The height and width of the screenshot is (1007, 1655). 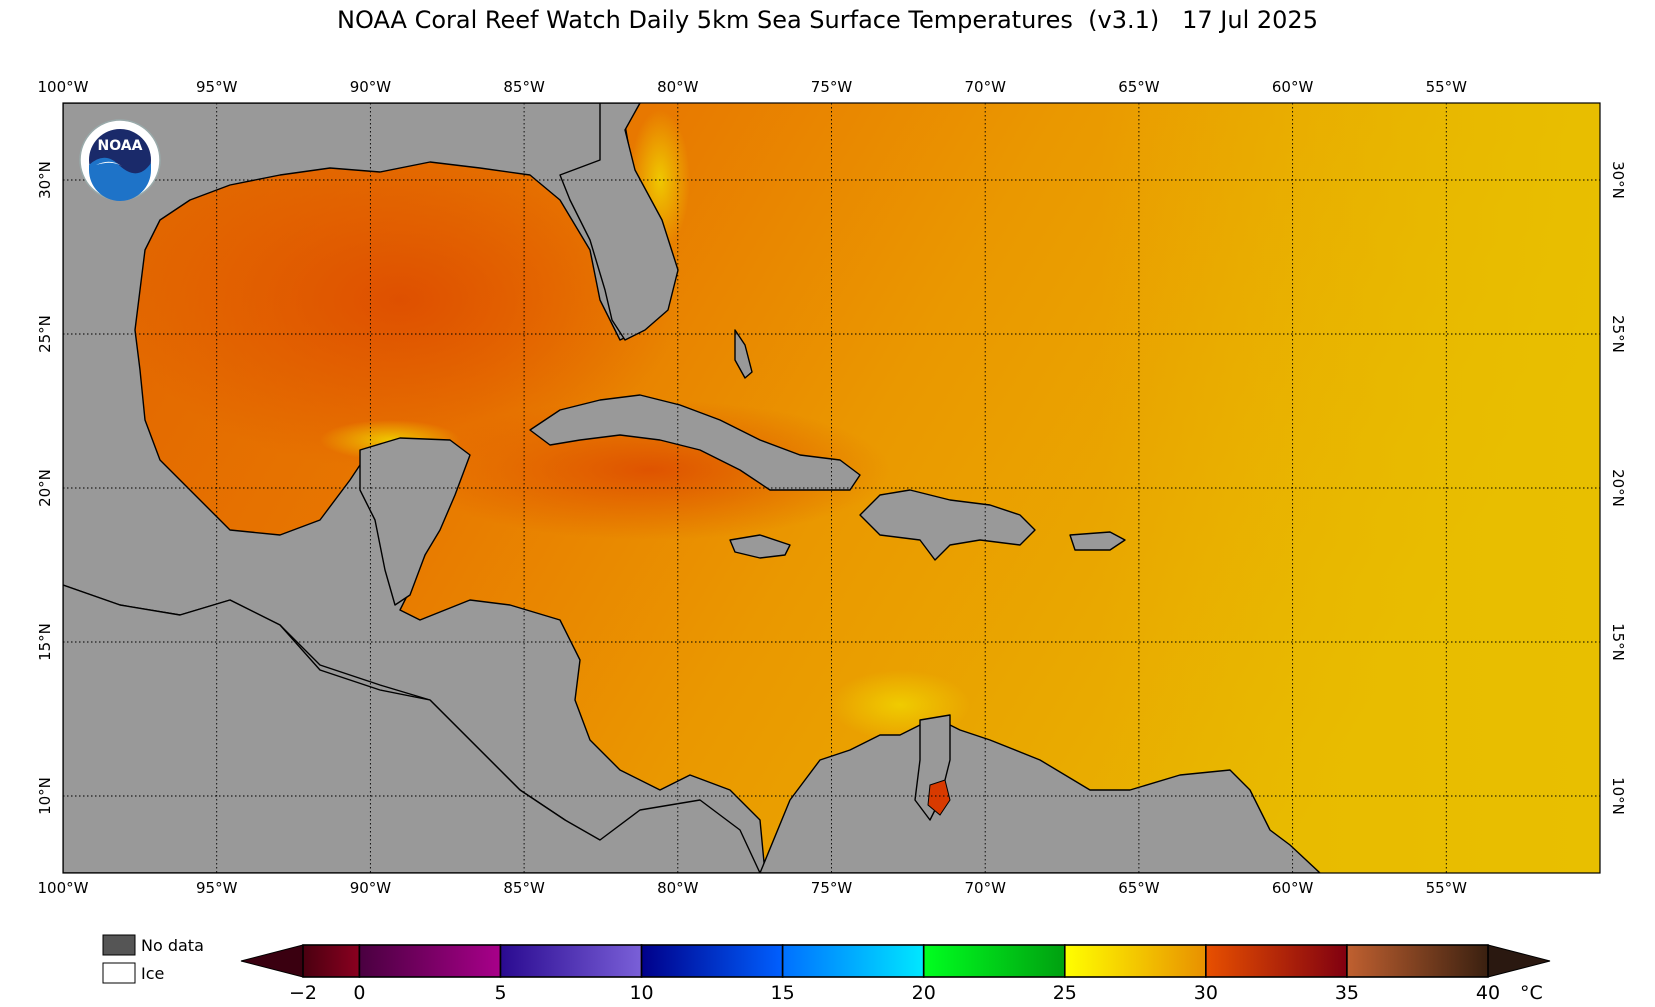 I want to click on lon-tick-label-top: 95°W, so click(x=217, y=87).